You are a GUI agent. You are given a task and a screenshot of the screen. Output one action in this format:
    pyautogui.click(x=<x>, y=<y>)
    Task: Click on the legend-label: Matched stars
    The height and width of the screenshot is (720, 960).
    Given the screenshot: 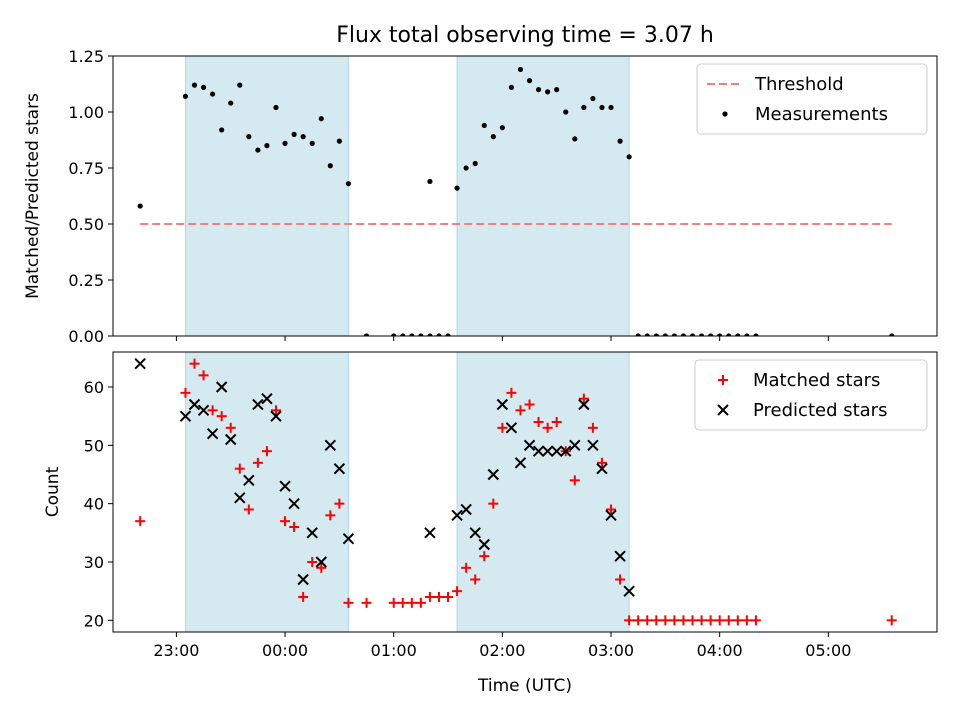 What is the action you would take?
    pyautogui.click(x=816, y=380)
    